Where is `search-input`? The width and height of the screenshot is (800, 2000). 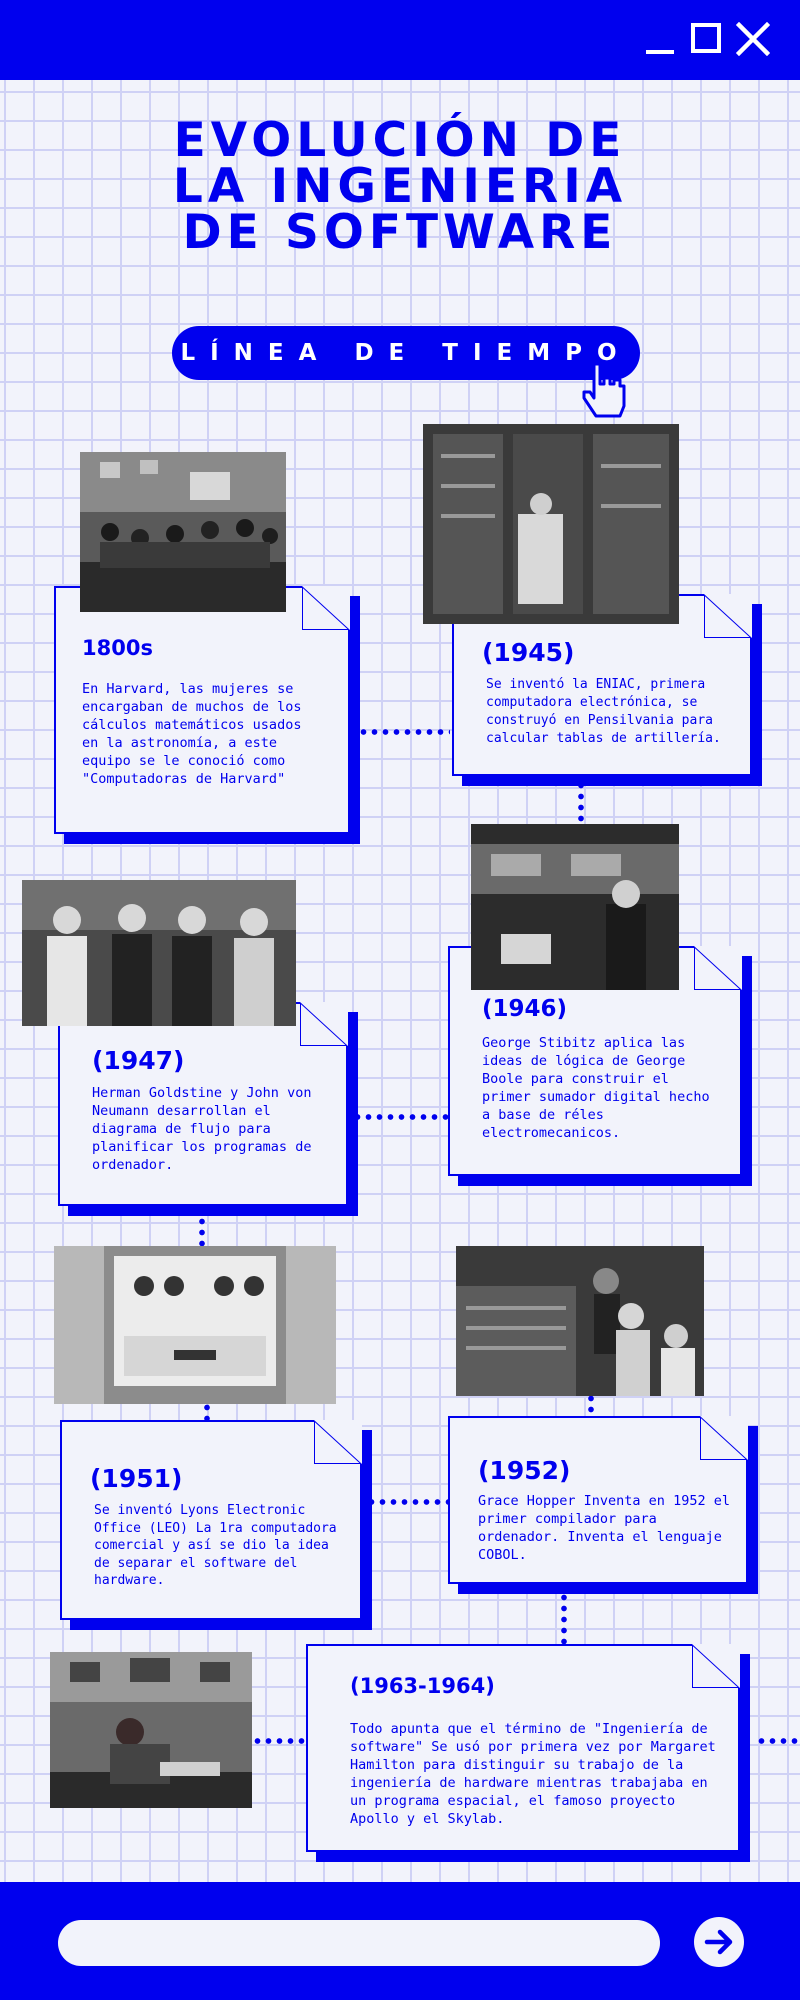 search-input is located at coordinates (359, 1943).